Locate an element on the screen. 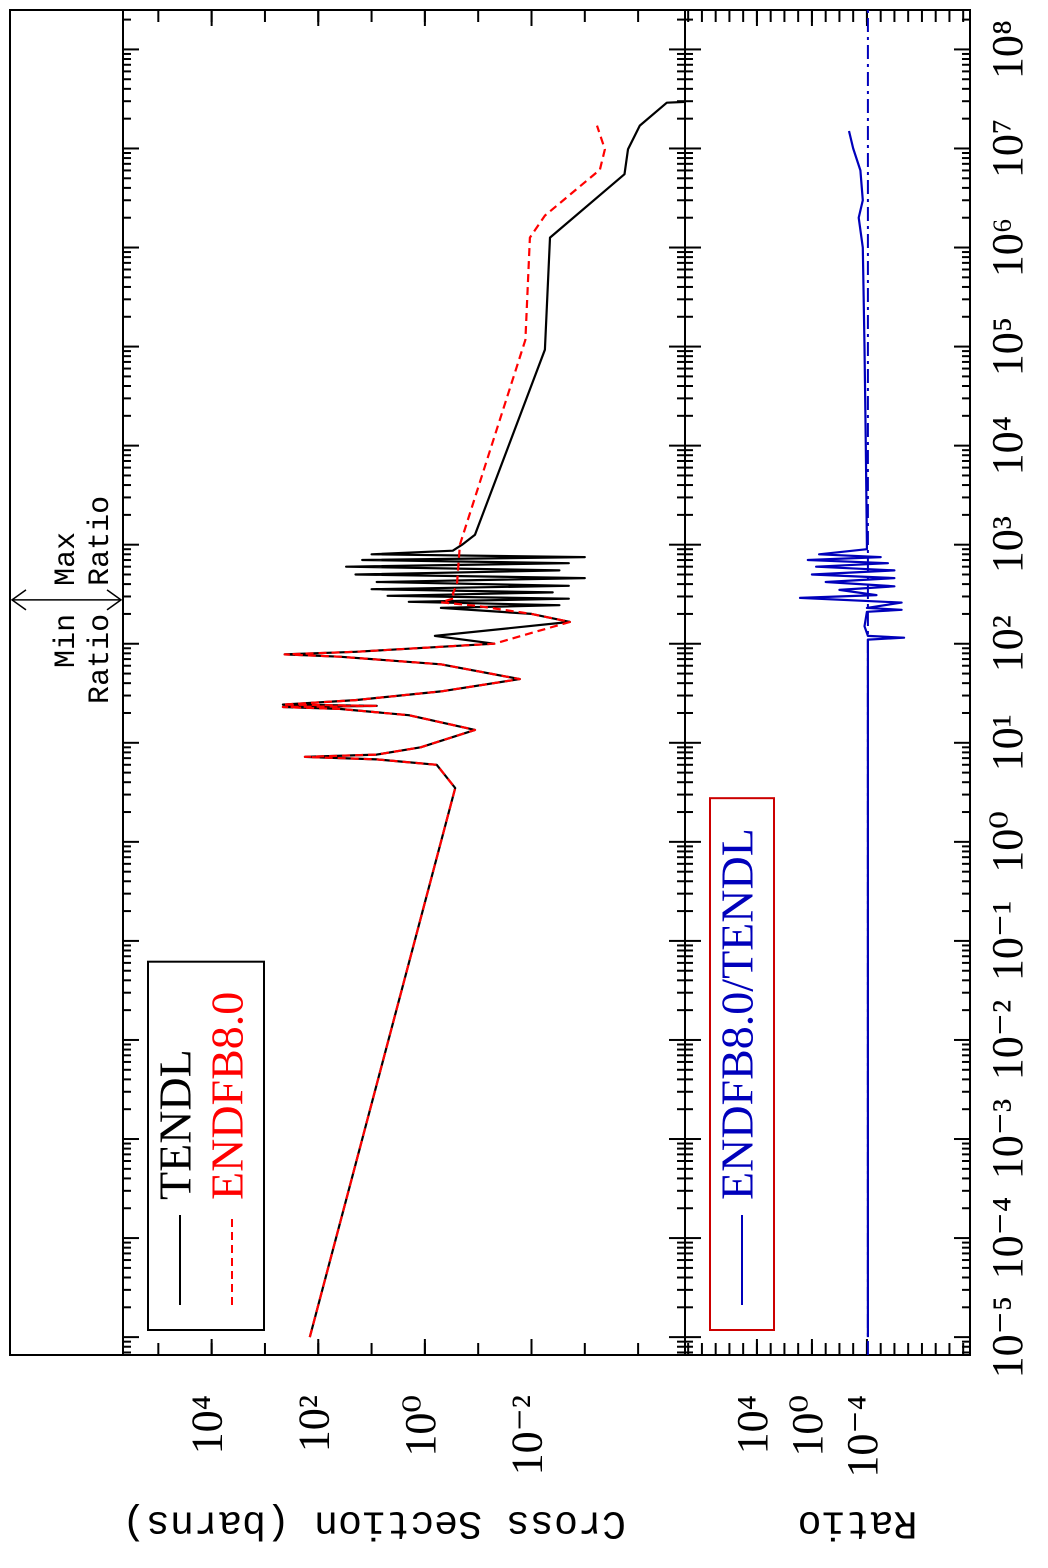  legend-label: ENDFB8.0 is located at coordinates (227, 1096).